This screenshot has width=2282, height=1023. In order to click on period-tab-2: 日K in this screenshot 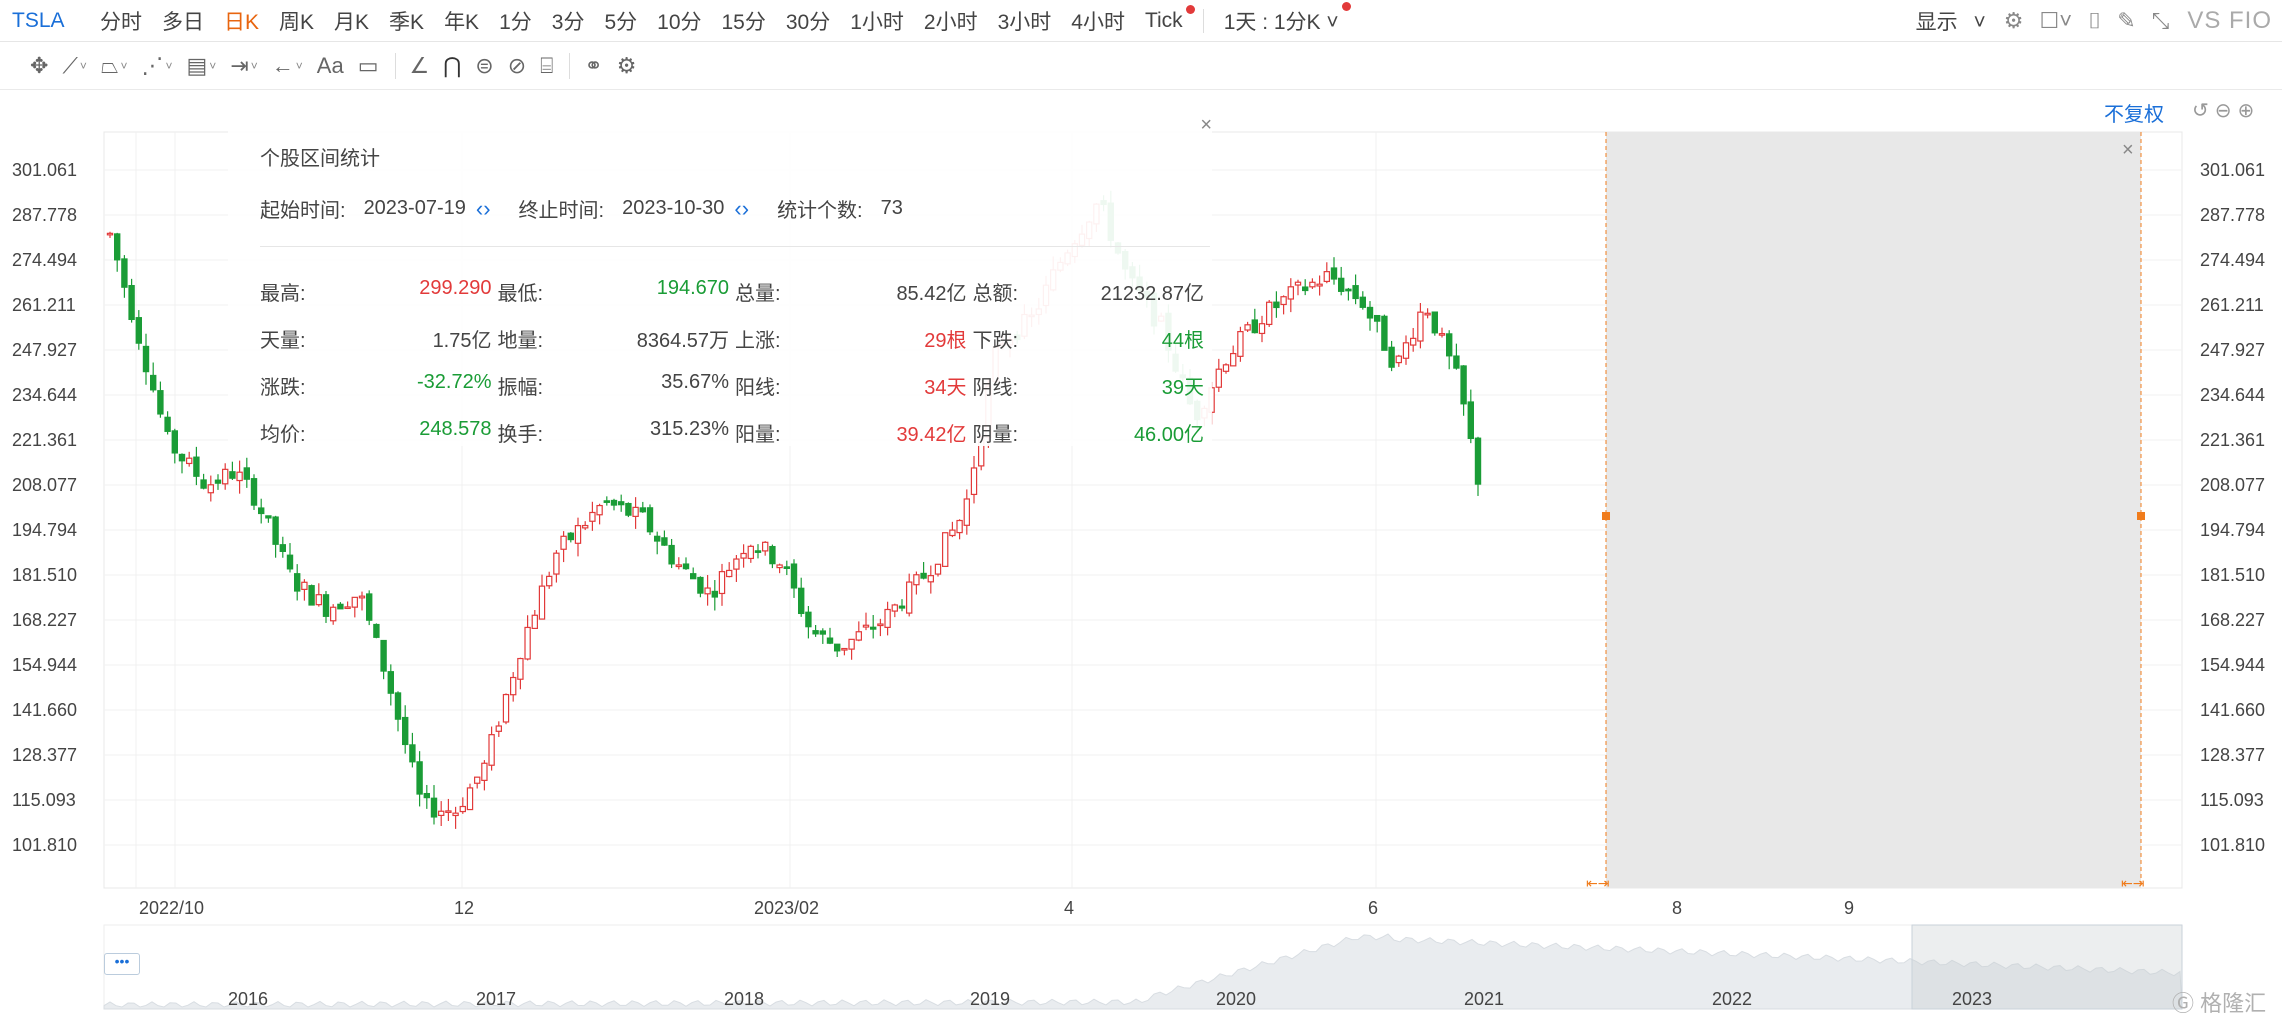, I will do `click(242, 22)`.